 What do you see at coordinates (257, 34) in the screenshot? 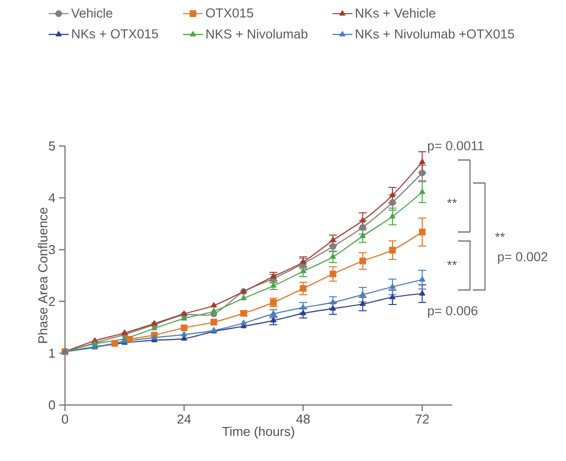
I see `legend-label: NKS + Nivolumab` at bounding box center [257, 34].